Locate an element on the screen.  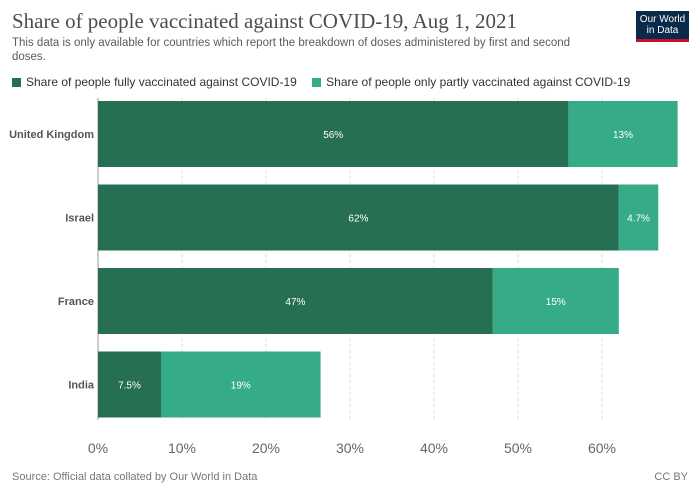
owid-logo: Our World in Data is located at coordinates (662, 26).